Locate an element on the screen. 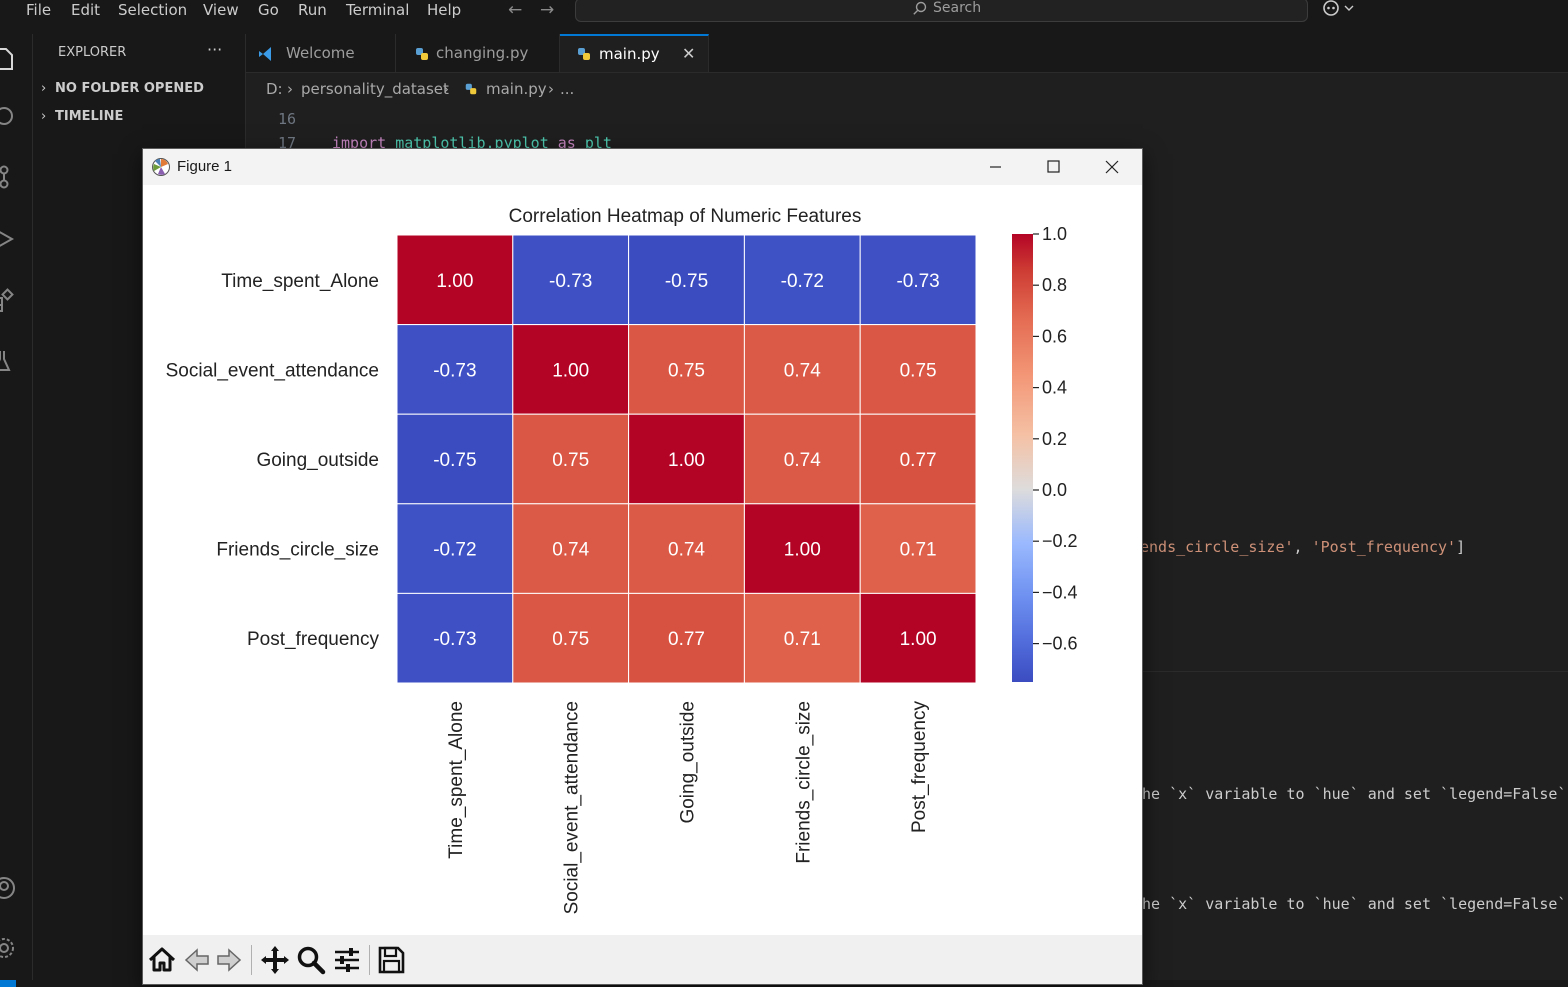  breadcrumb-drive: D: is located at coordinates (274, 89).